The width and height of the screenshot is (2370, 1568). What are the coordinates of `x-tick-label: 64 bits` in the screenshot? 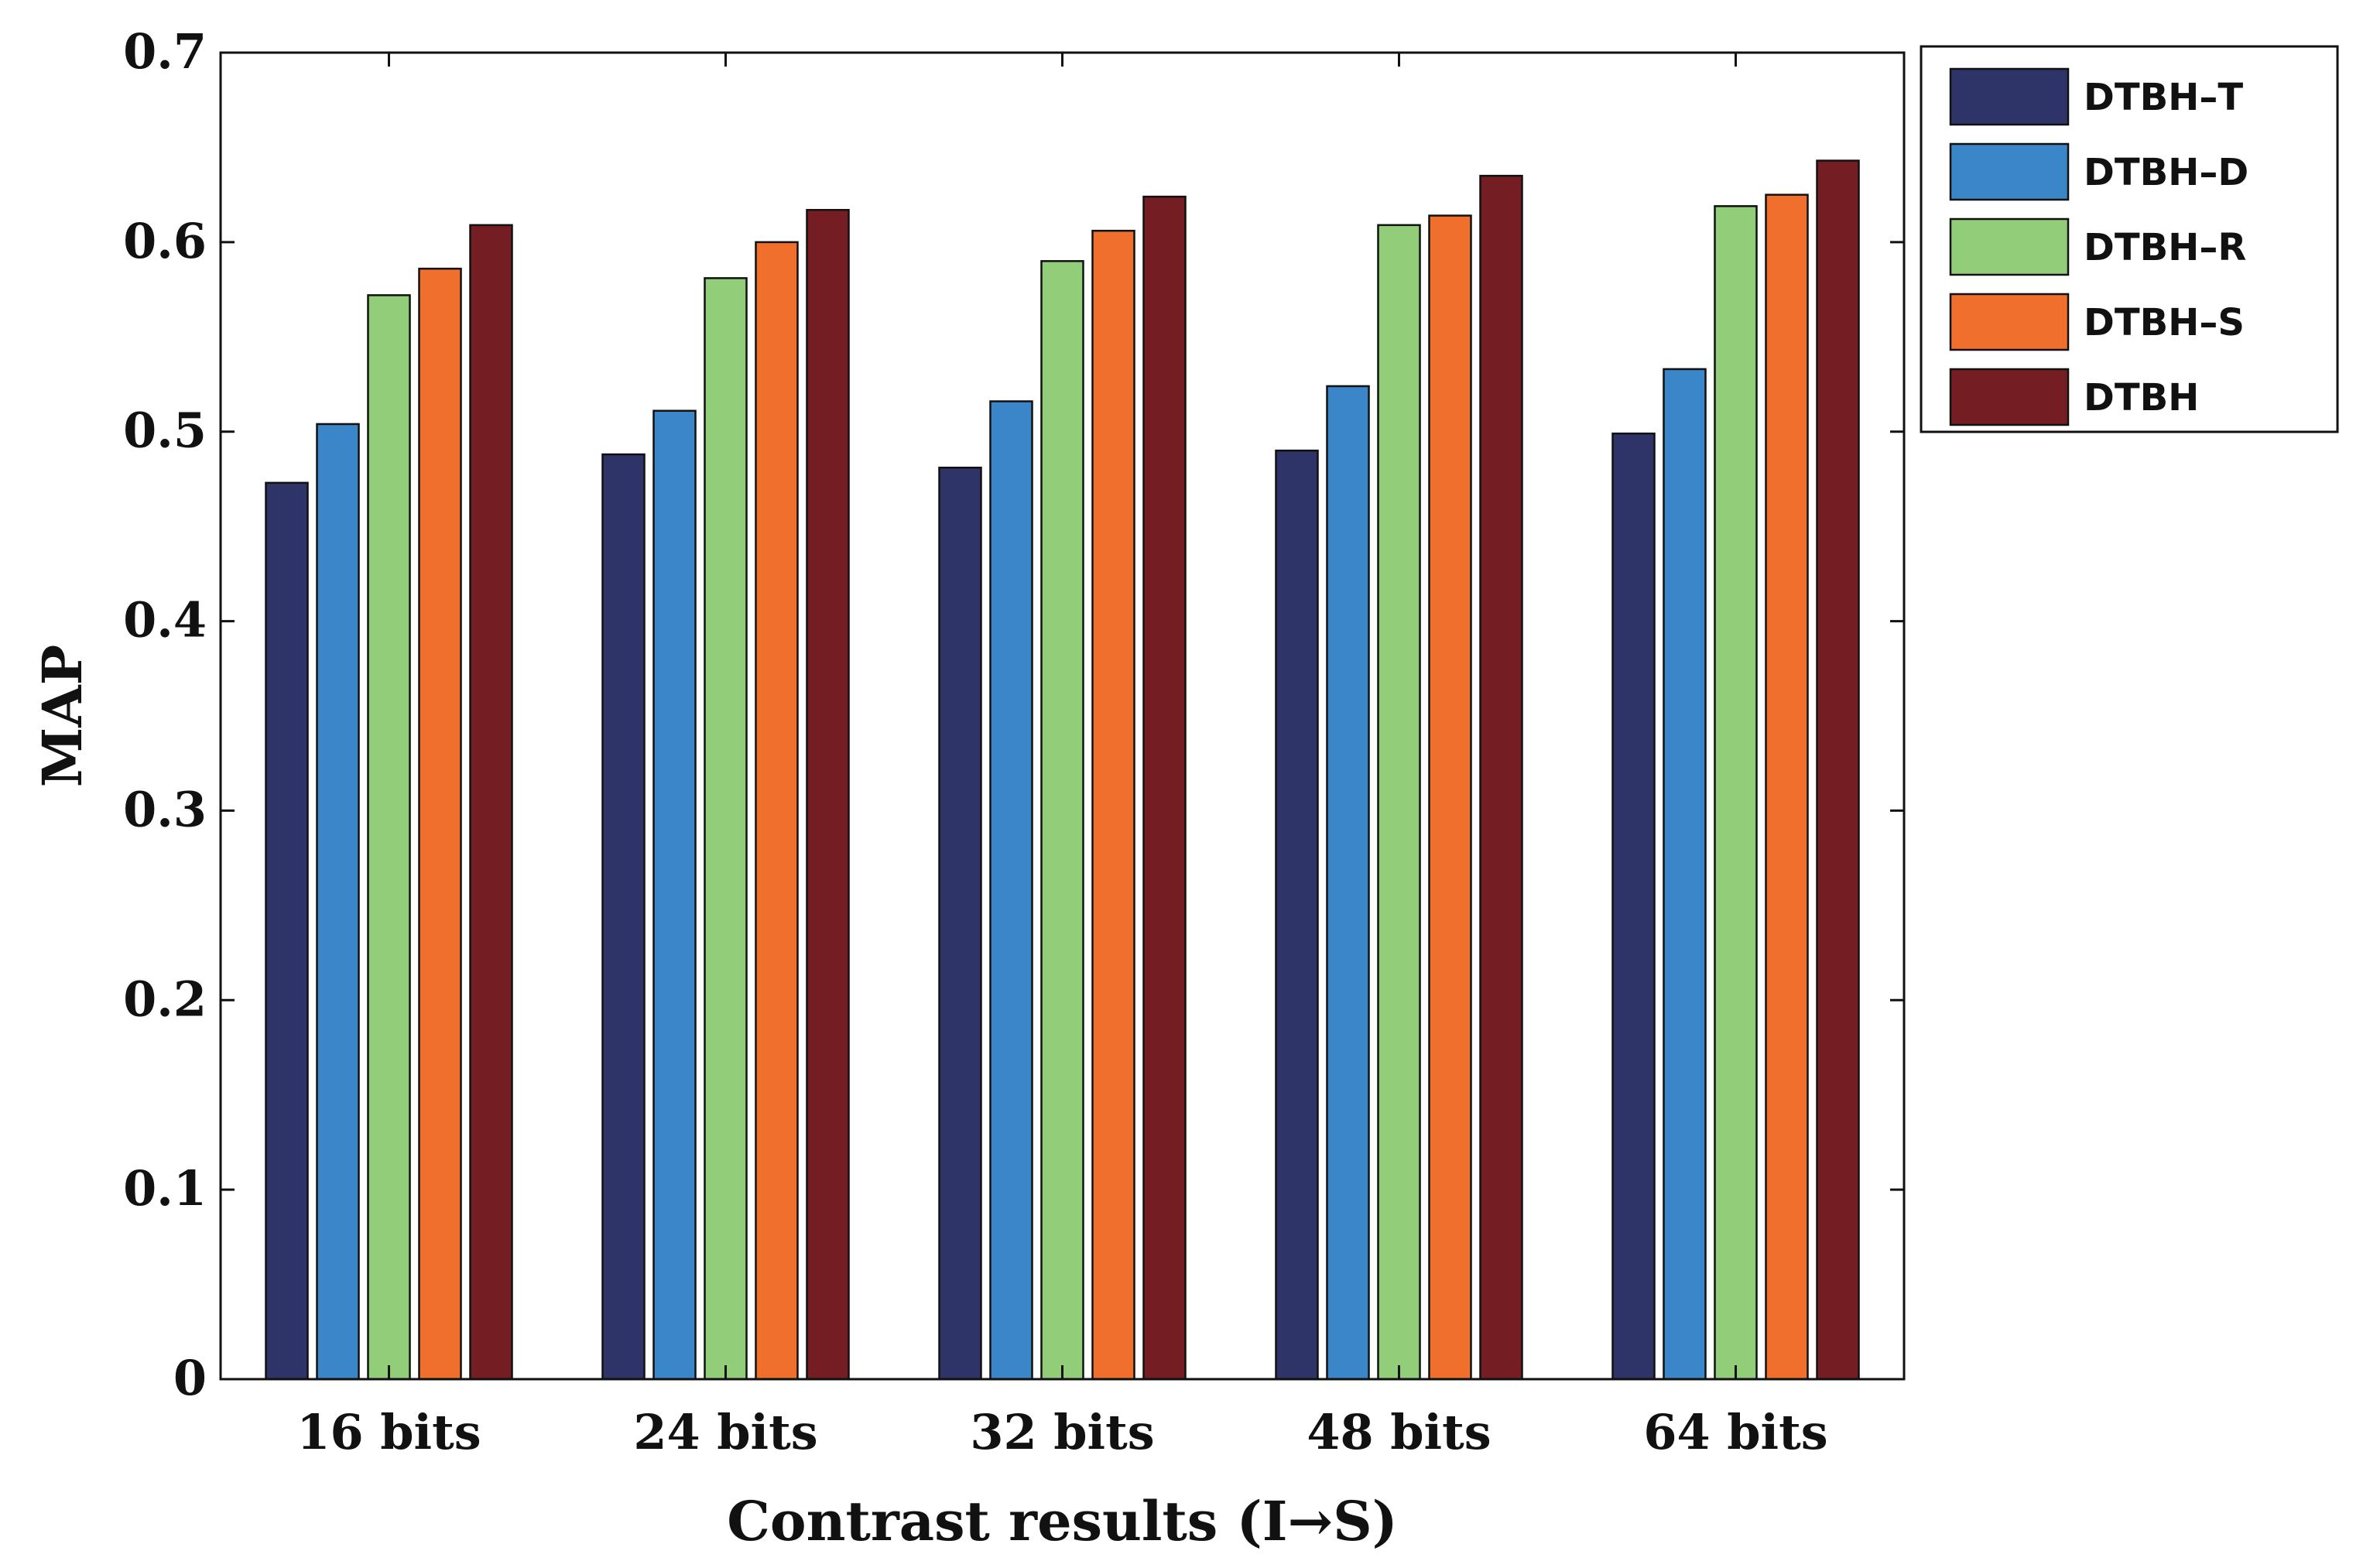 It's located at (1735, 1432).